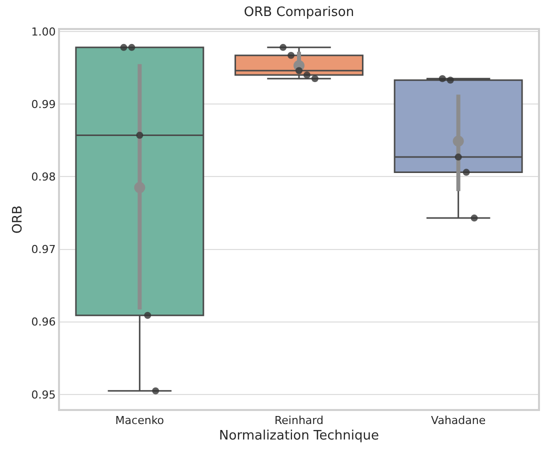 The height and width of the screenshot is (464, 545). What do you see at coordinates (139, 421) in the screenshot?
I see `x-tick-label: Macenko` at bounding box center [139, 421].